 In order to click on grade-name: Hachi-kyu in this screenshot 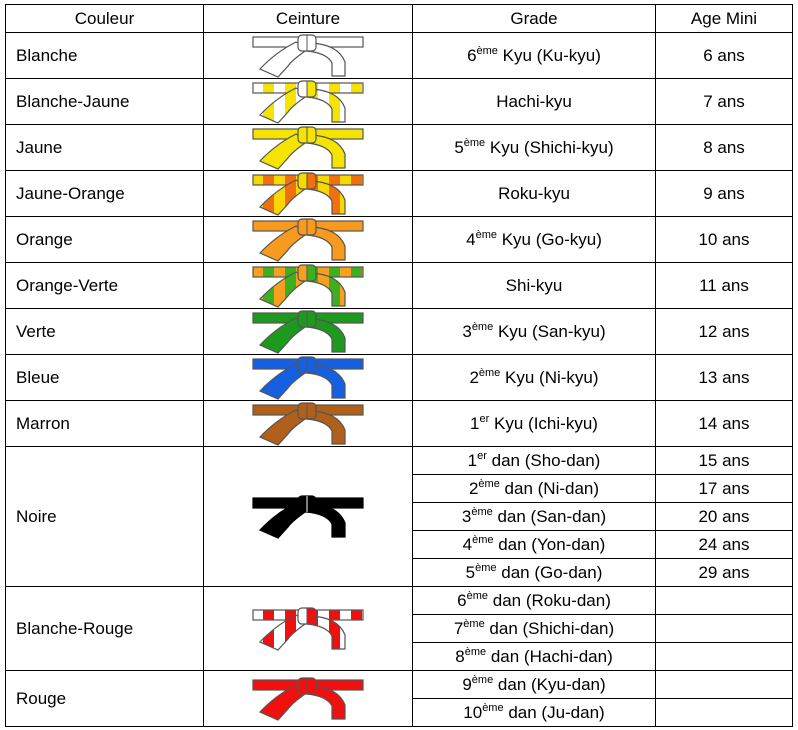, I will do `click(534, 101)`.